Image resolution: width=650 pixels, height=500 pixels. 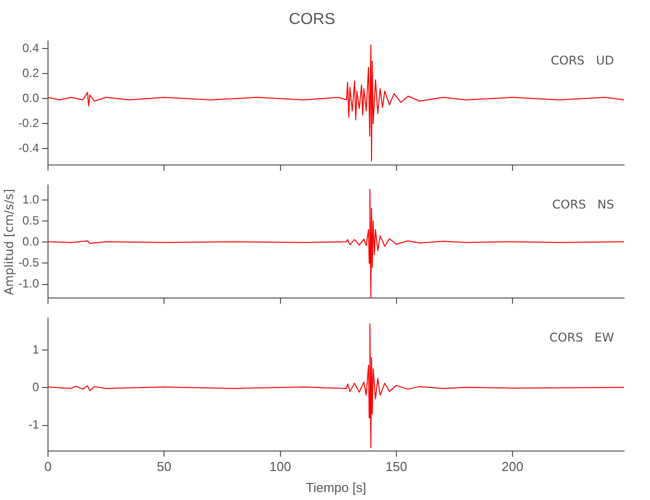 I want to click on annotation: CORS UD, so click(x=582, y=60).